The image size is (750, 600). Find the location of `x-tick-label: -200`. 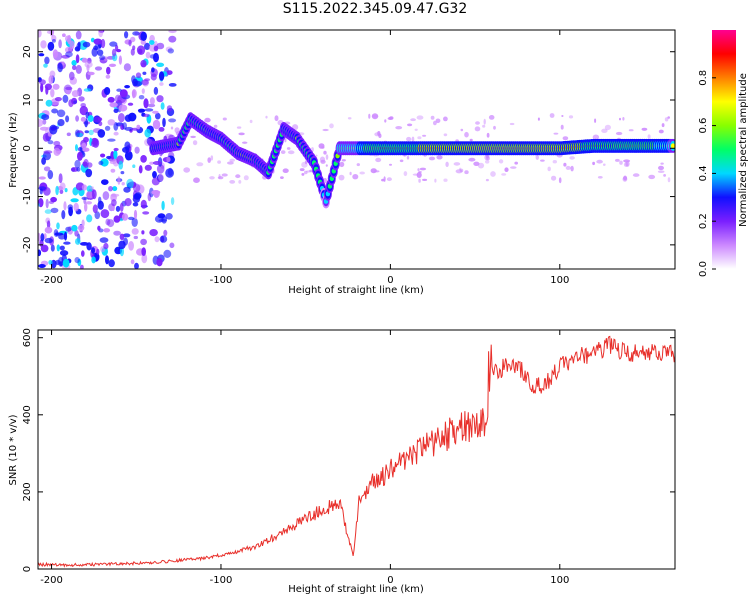

x-tick-label: -200 is located at coordinates (51, 280).